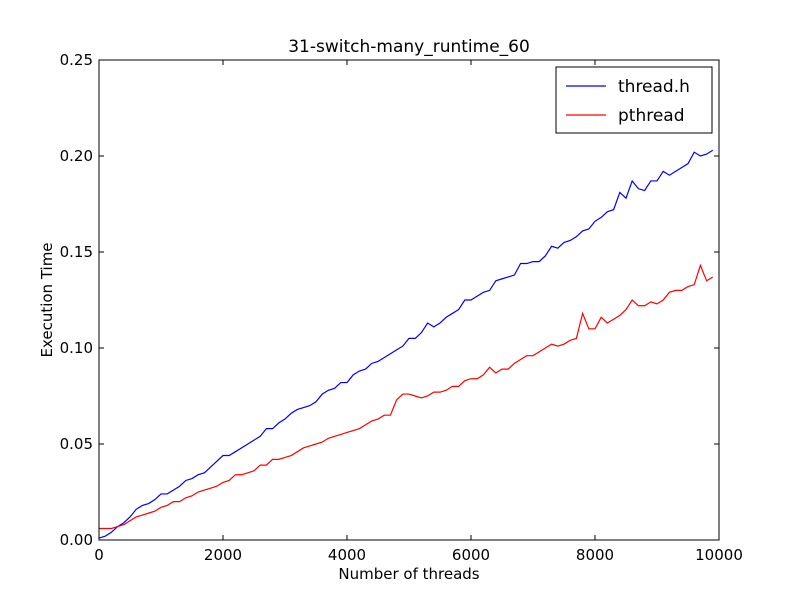 Image resolution: width=800 pixels, height=600 pixels. Describe the element at coordinates (408, 574) in the screenshot. I see `x-axis-label: Number of threads` at that location.